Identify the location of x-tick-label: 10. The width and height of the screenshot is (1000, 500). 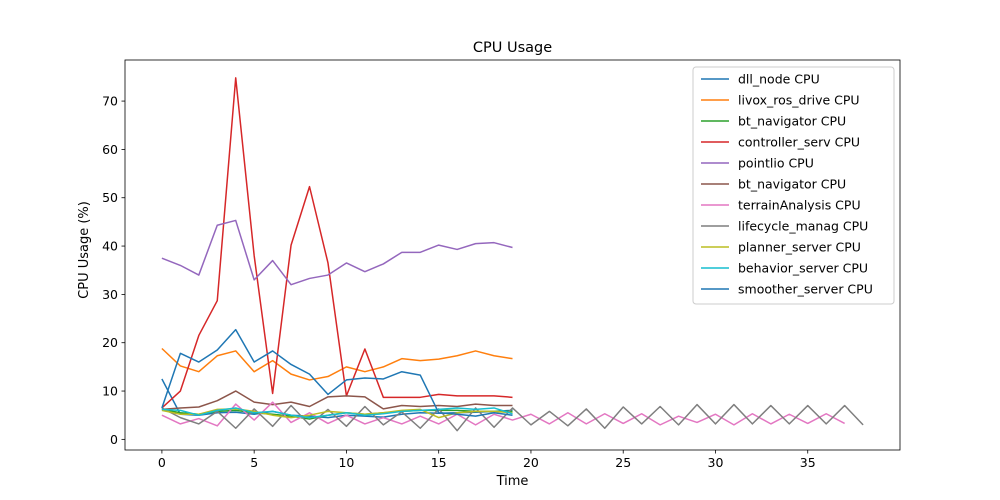
(346, 462).